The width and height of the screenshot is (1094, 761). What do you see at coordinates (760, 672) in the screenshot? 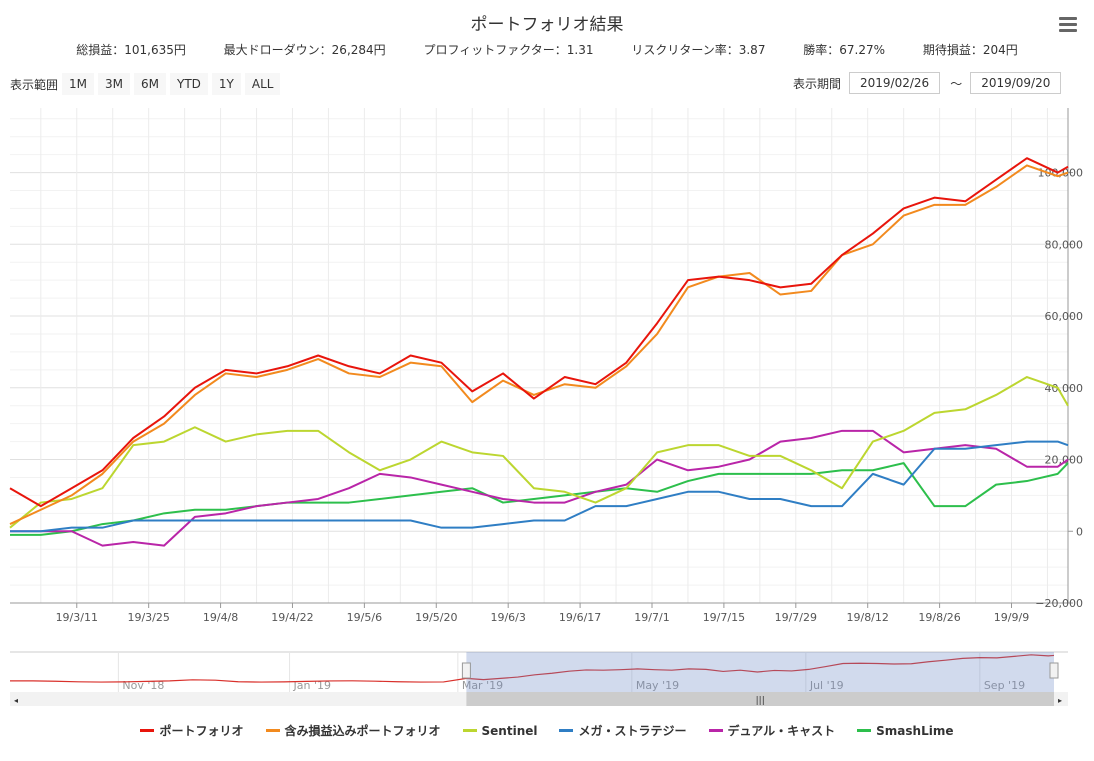
I see `navigator-selected-range` at bounding box center [760, 672].